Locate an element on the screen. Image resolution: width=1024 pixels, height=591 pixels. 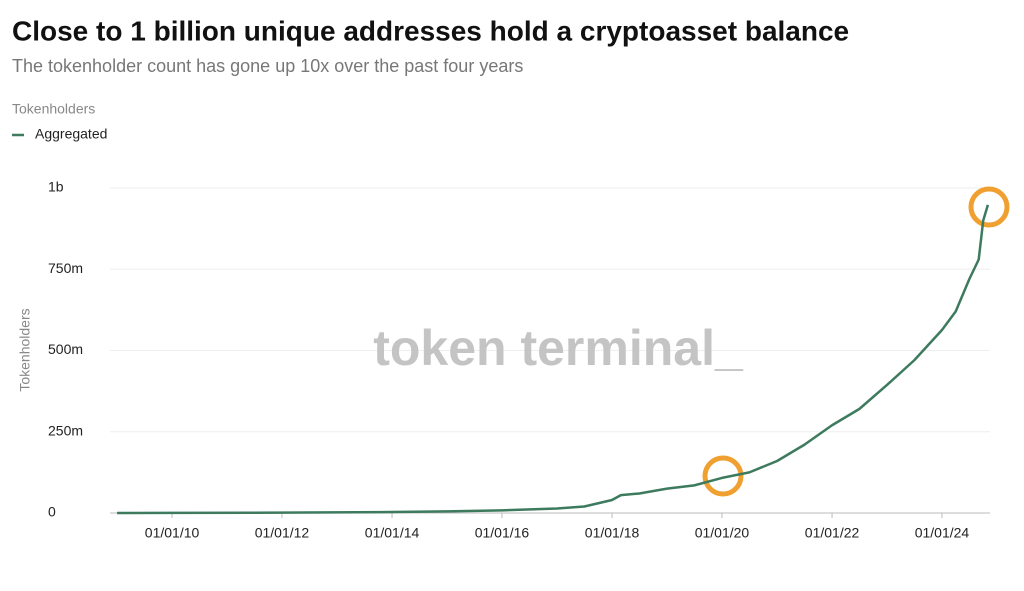
x-tick-label: 01/01/24 is located at coordinates (942, 533).